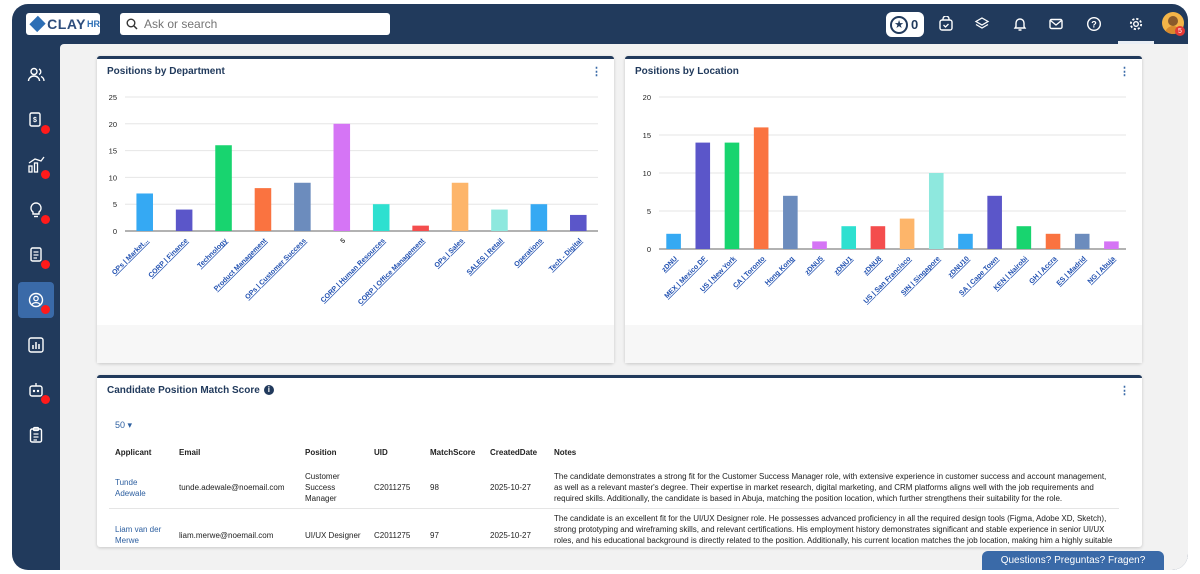 This screenshot has height=574, width=1200. I want to click on search-input, so click(259, 24).